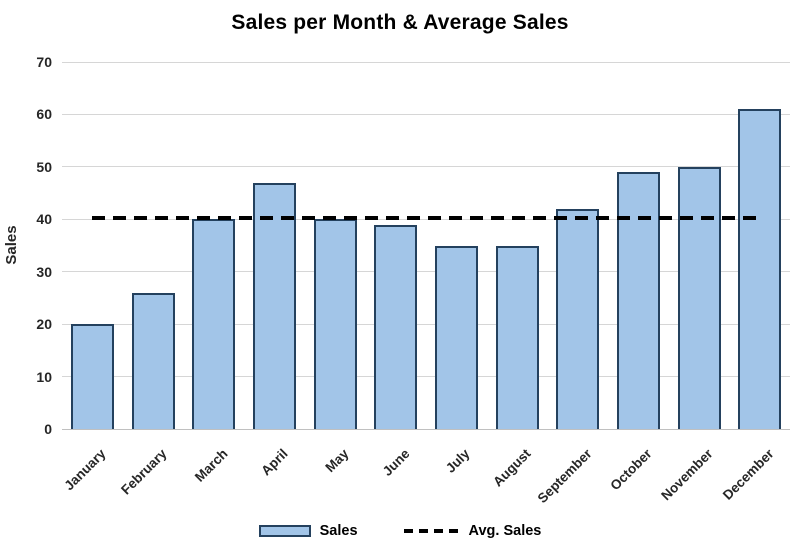 This screenshot has height=551, width=800. Describe the element at coordinates (44, 166) in the screenshot. I see `y-tick-label: 50` at that location.